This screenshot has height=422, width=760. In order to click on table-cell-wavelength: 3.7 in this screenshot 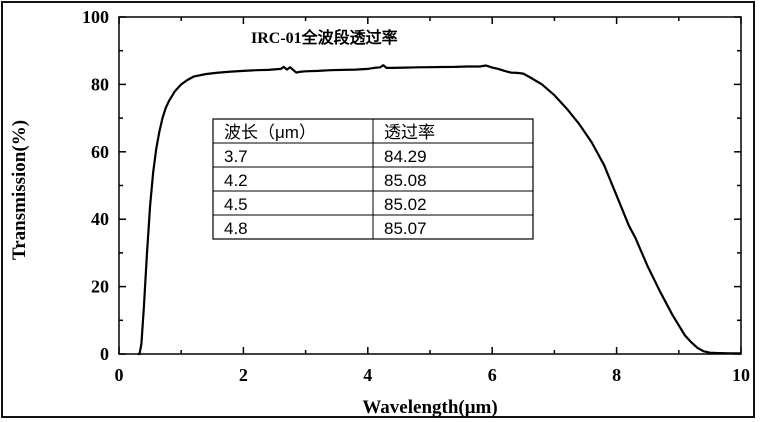, I will do `click(236, 156)`.